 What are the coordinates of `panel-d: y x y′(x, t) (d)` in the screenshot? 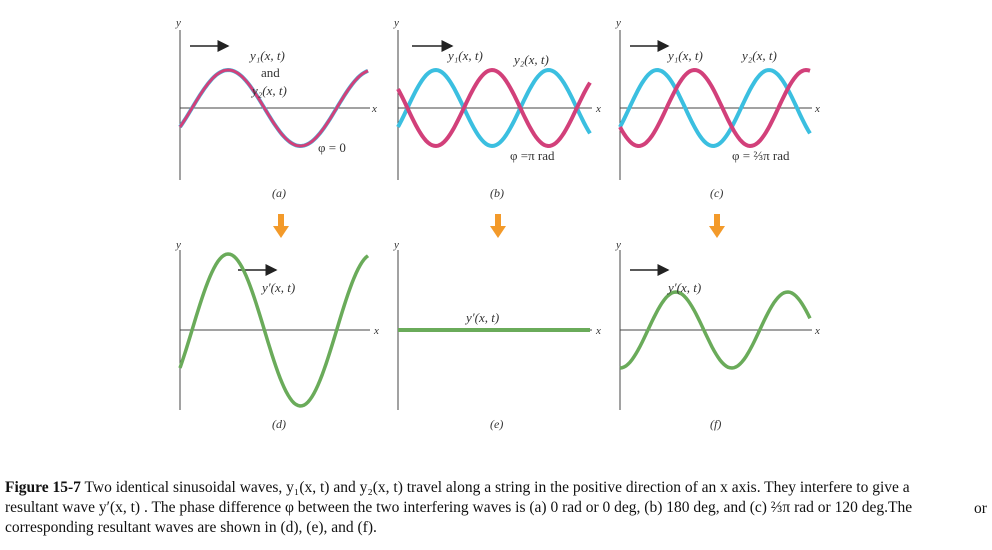 It's located at (277, 335).